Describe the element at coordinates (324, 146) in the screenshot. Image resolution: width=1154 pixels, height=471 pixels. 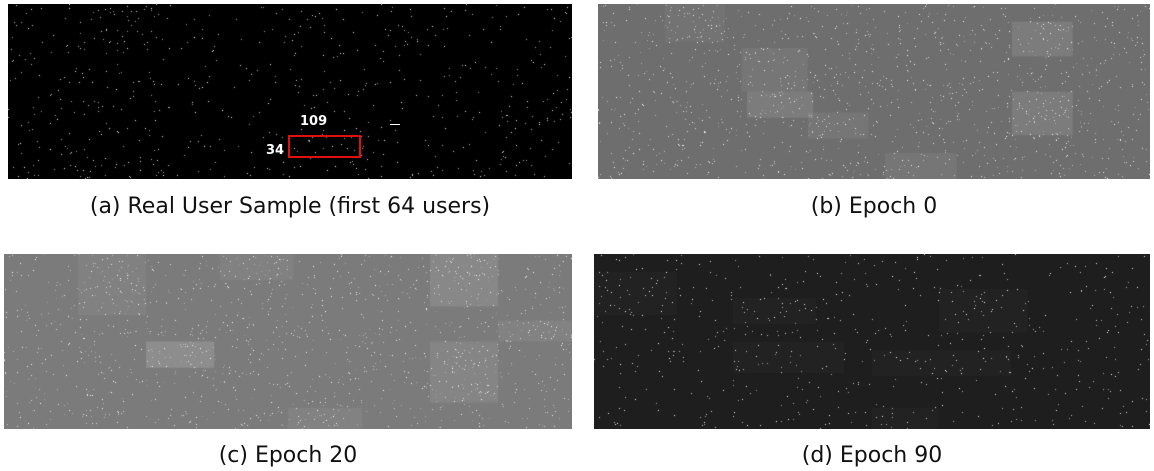
I see `highlight-box` at that location.